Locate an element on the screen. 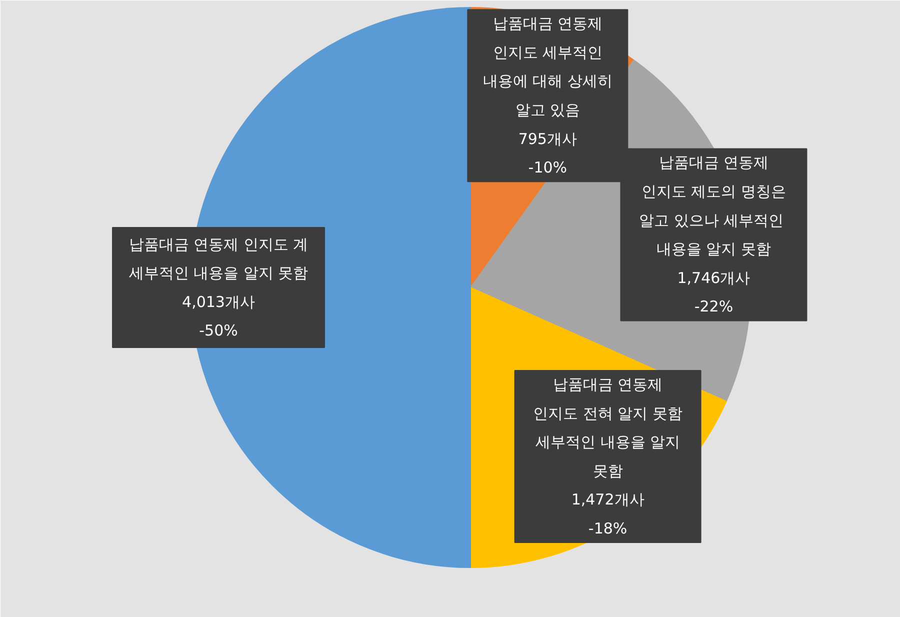 The width and height of the screenshot is (900, 617). slice-label: 납품대금 연동제 인지도 세부적인 내용에 대해 상세히 알고 있음 is located at coordinates (547, 66).